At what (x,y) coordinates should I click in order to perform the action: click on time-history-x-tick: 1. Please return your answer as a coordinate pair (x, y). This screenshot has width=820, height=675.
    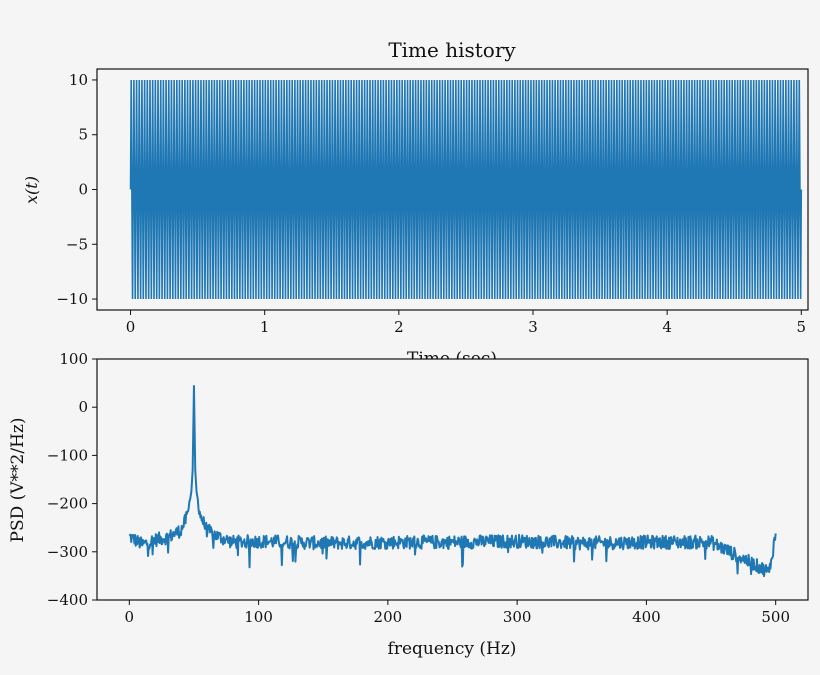
    Looking at the image, I should click on (265, 323).